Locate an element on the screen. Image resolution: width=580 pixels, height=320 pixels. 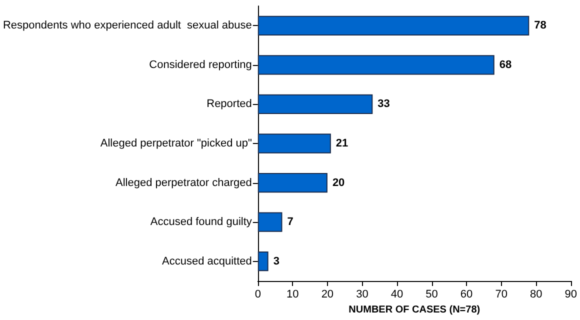
data-label: 3 is located at coordinates (276, 261).